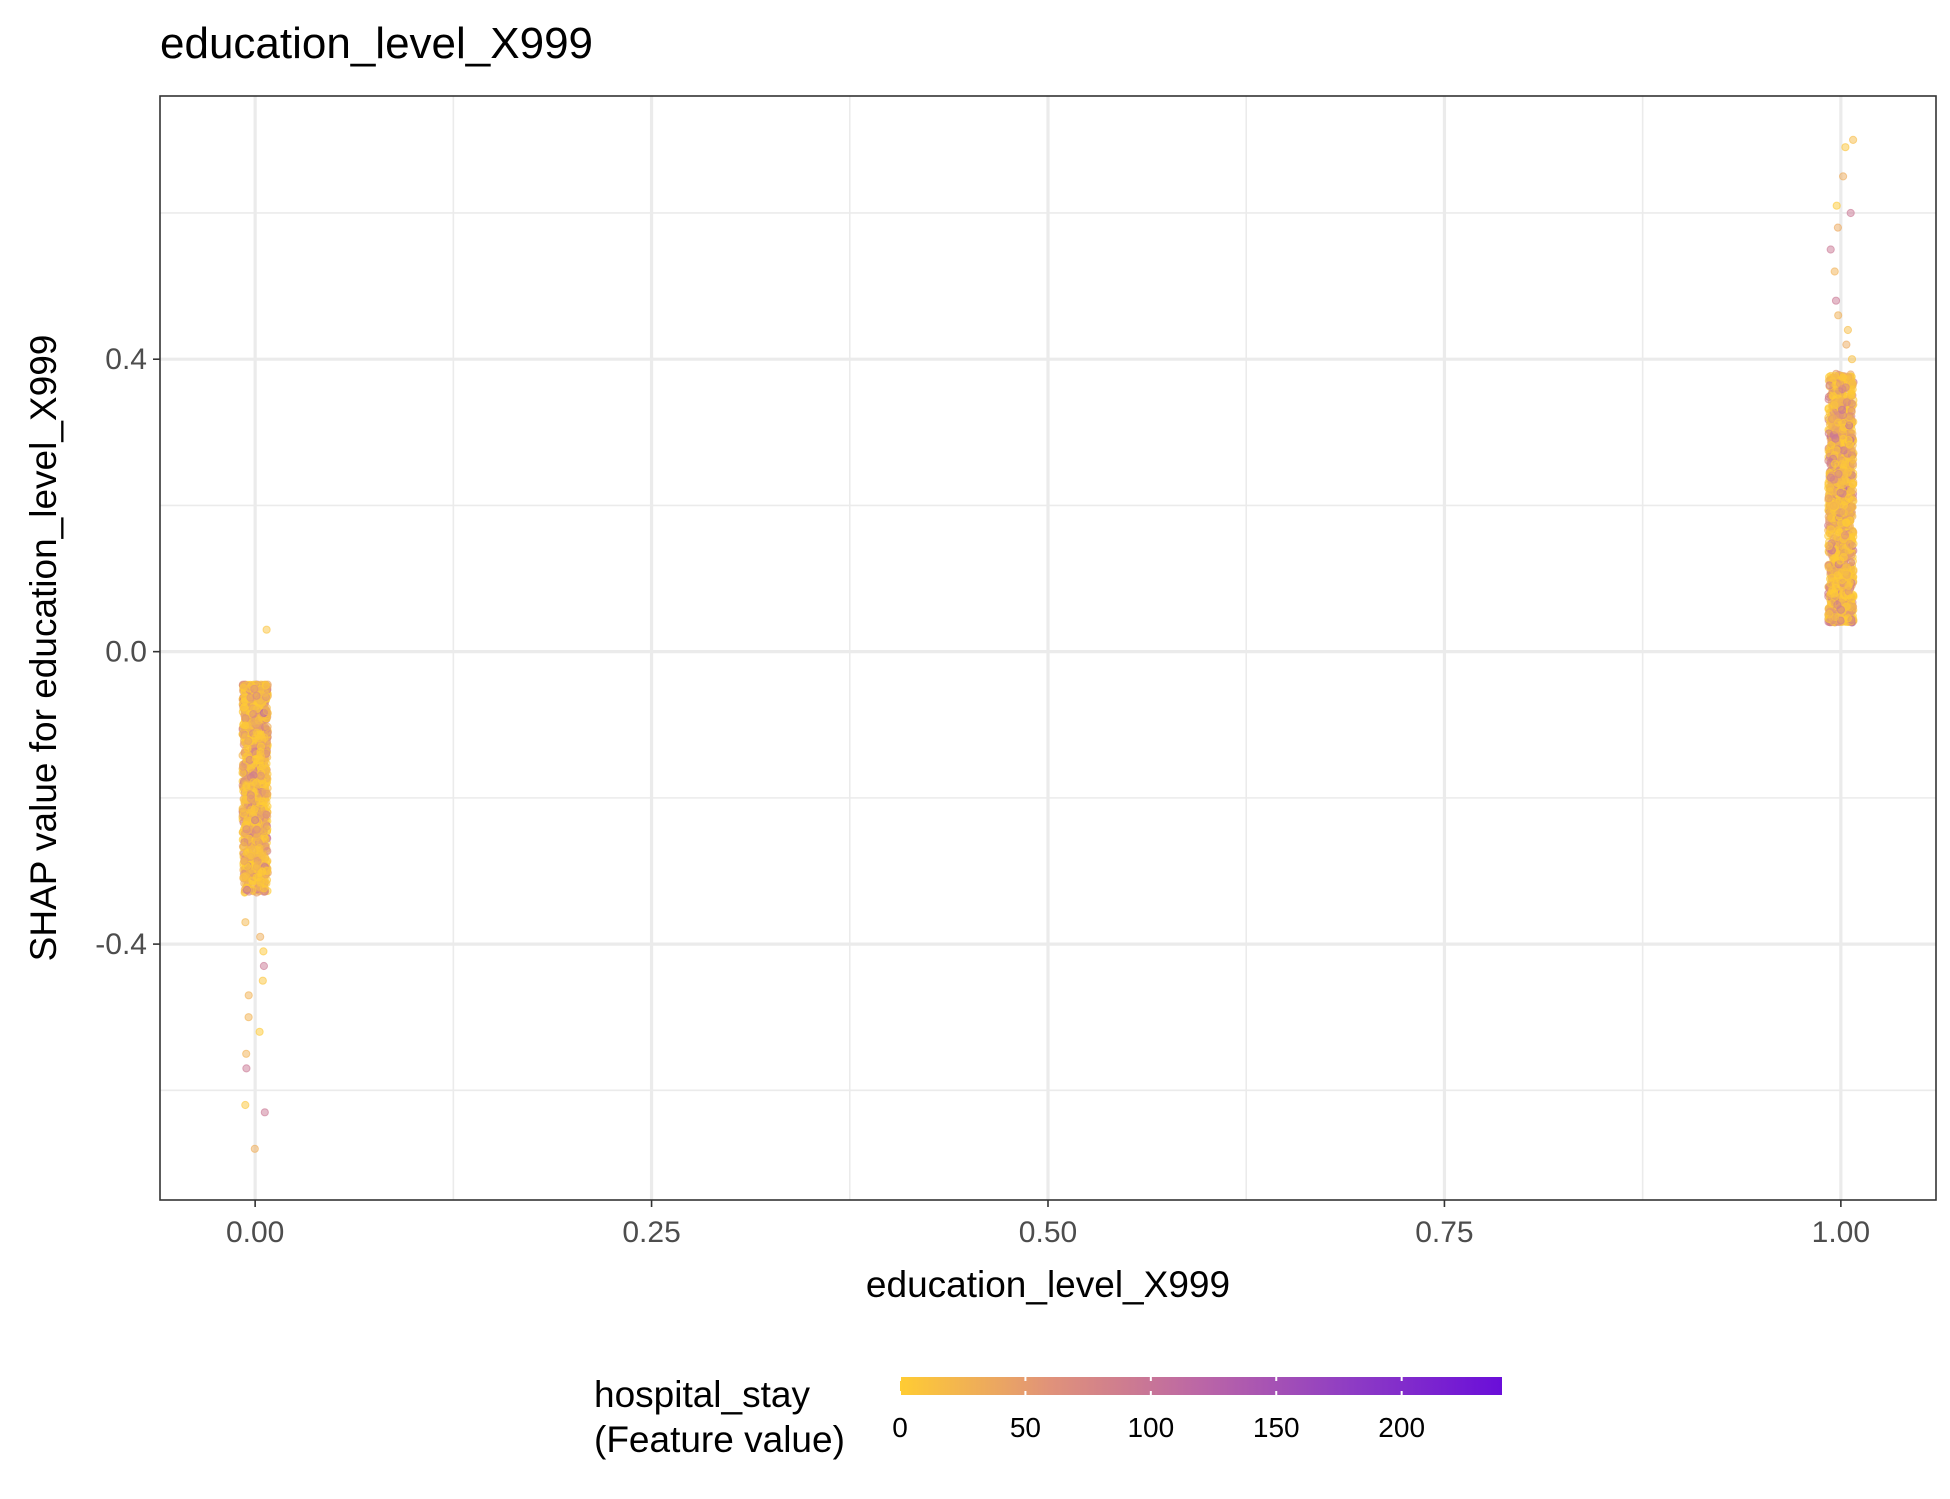 Image resolution: width=1950 pixels, height=1499 pixels. What do you see at coordinates (719, 1439) in the screenshot?
I see `legend-title-line-2: (Feature value)` at bounding box center [719, 1439].